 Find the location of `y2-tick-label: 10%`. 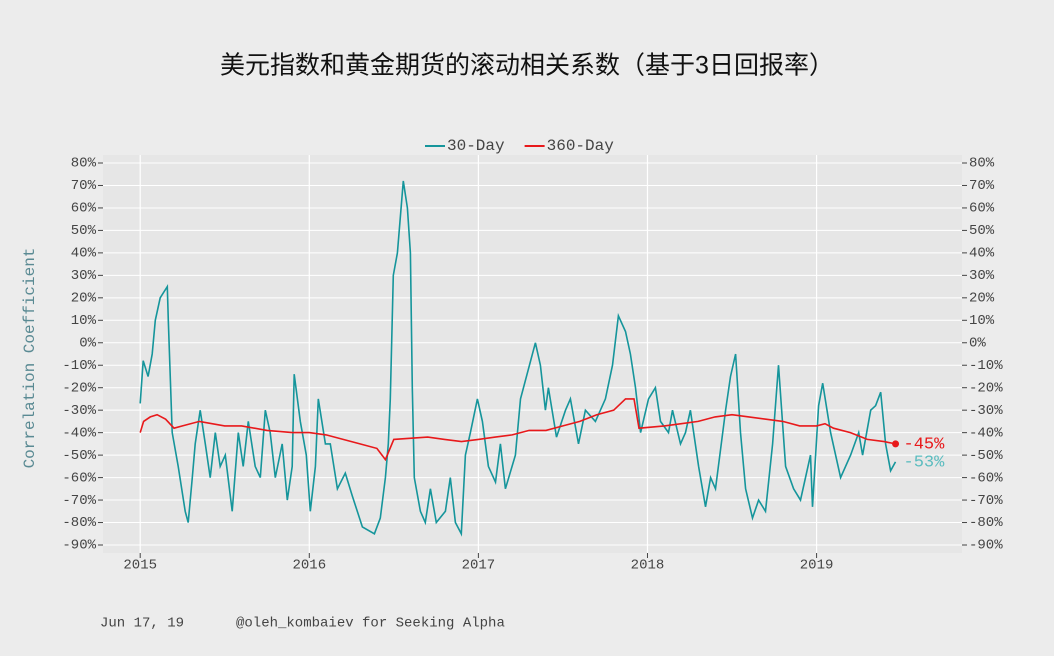

y2-tick-label: 10% is located at coordinates (982, 321).